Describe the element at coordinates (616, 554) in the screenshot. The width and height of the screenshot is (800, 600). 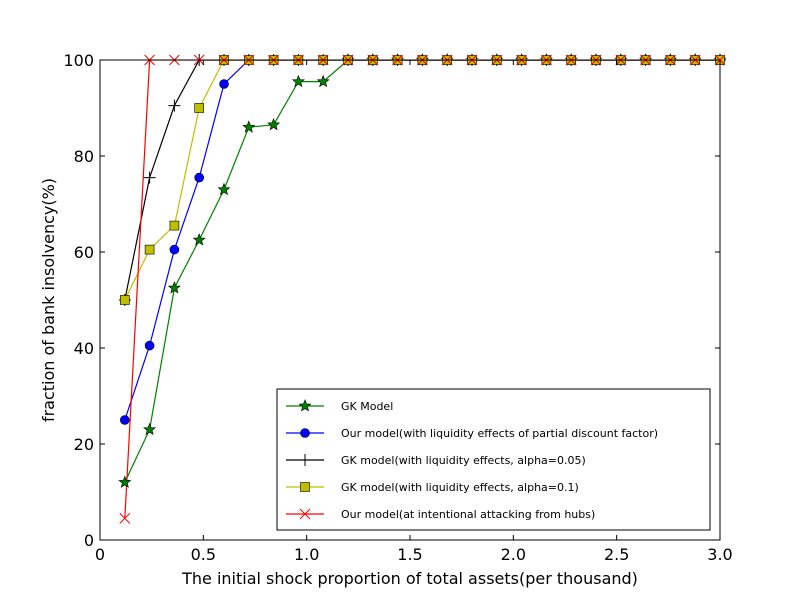
I see `x-tick-label: 2.5` at that location.